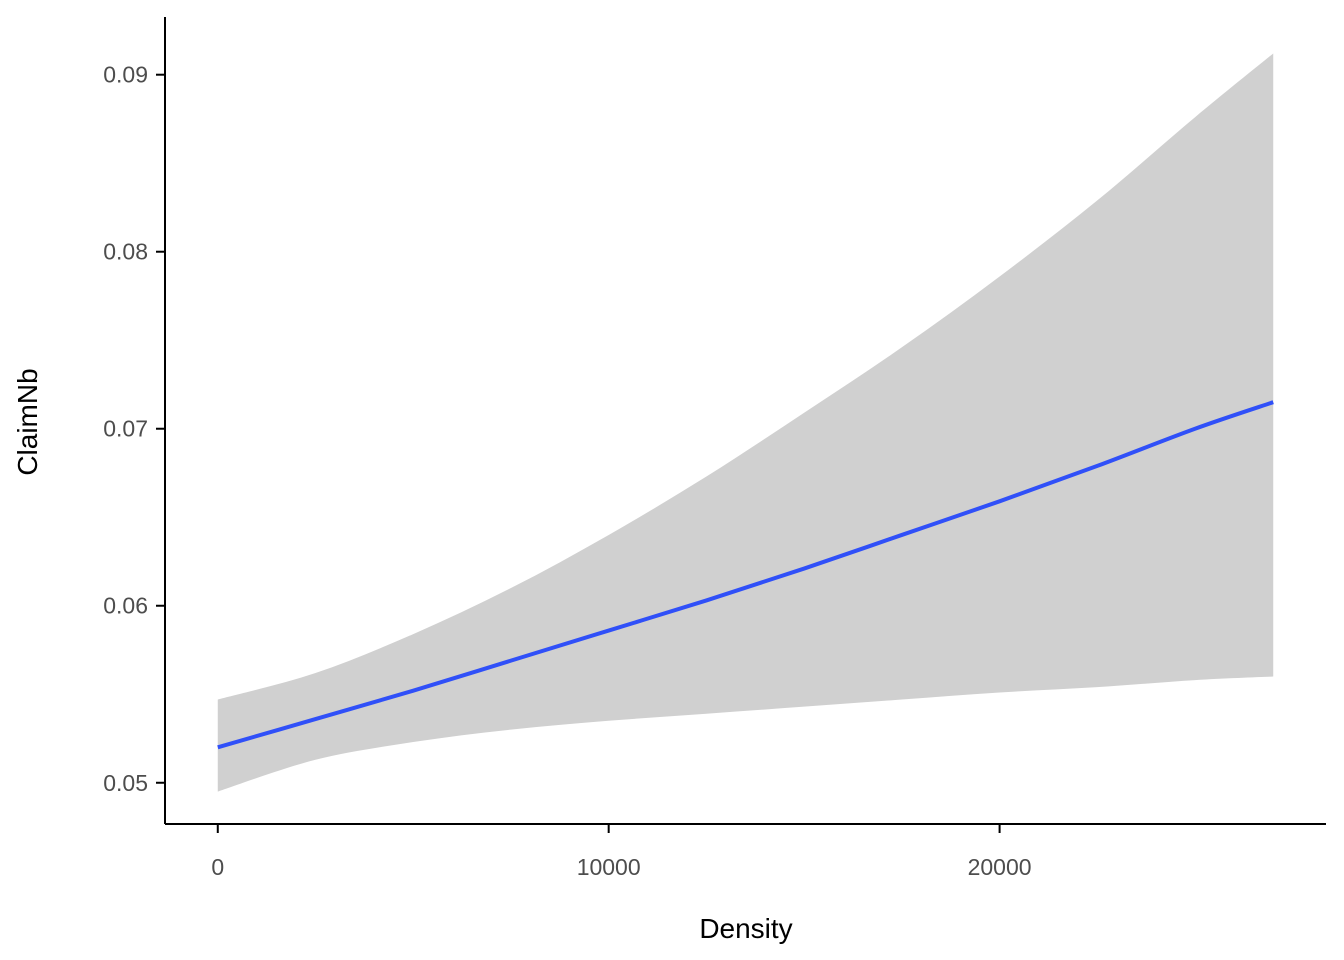 The width and height of the screenshot is (1344, 960). I want to click on y-tick-label: 0.05, so click(125, 783).